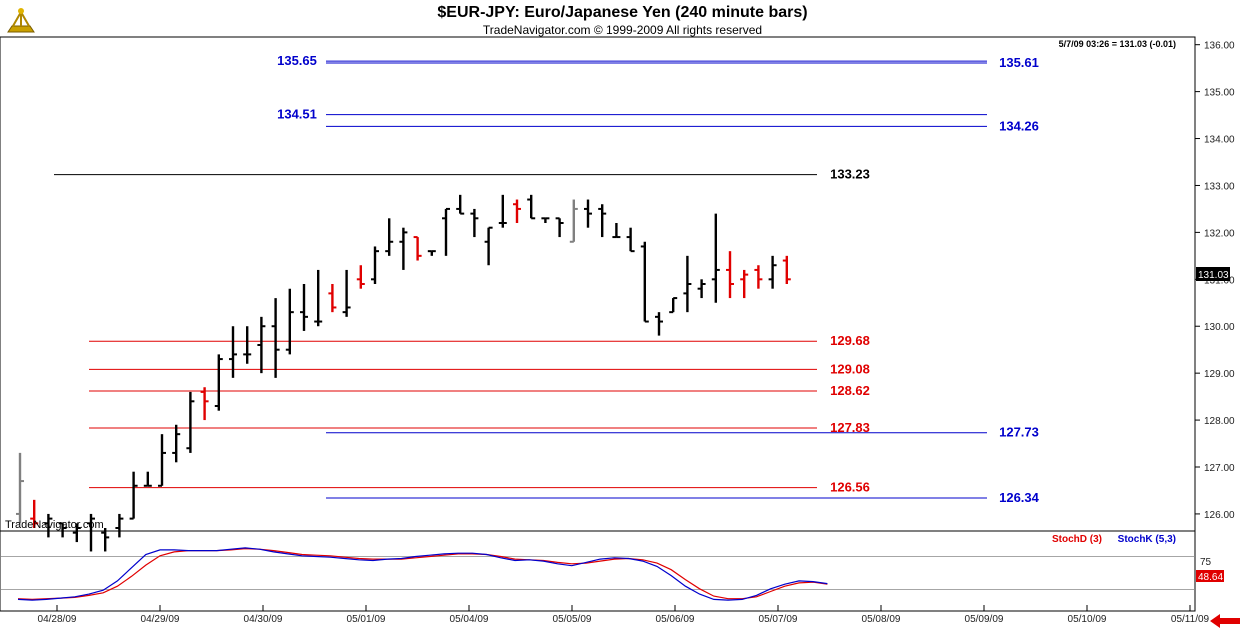 The image size is (1245, 631). I want to click on level-label: 129.68, so click(850, 340).